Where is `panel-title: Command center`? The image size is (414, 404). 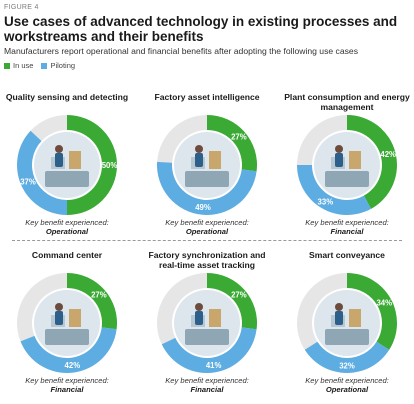
panel-title: Command center is located at coordinates (67, 255).